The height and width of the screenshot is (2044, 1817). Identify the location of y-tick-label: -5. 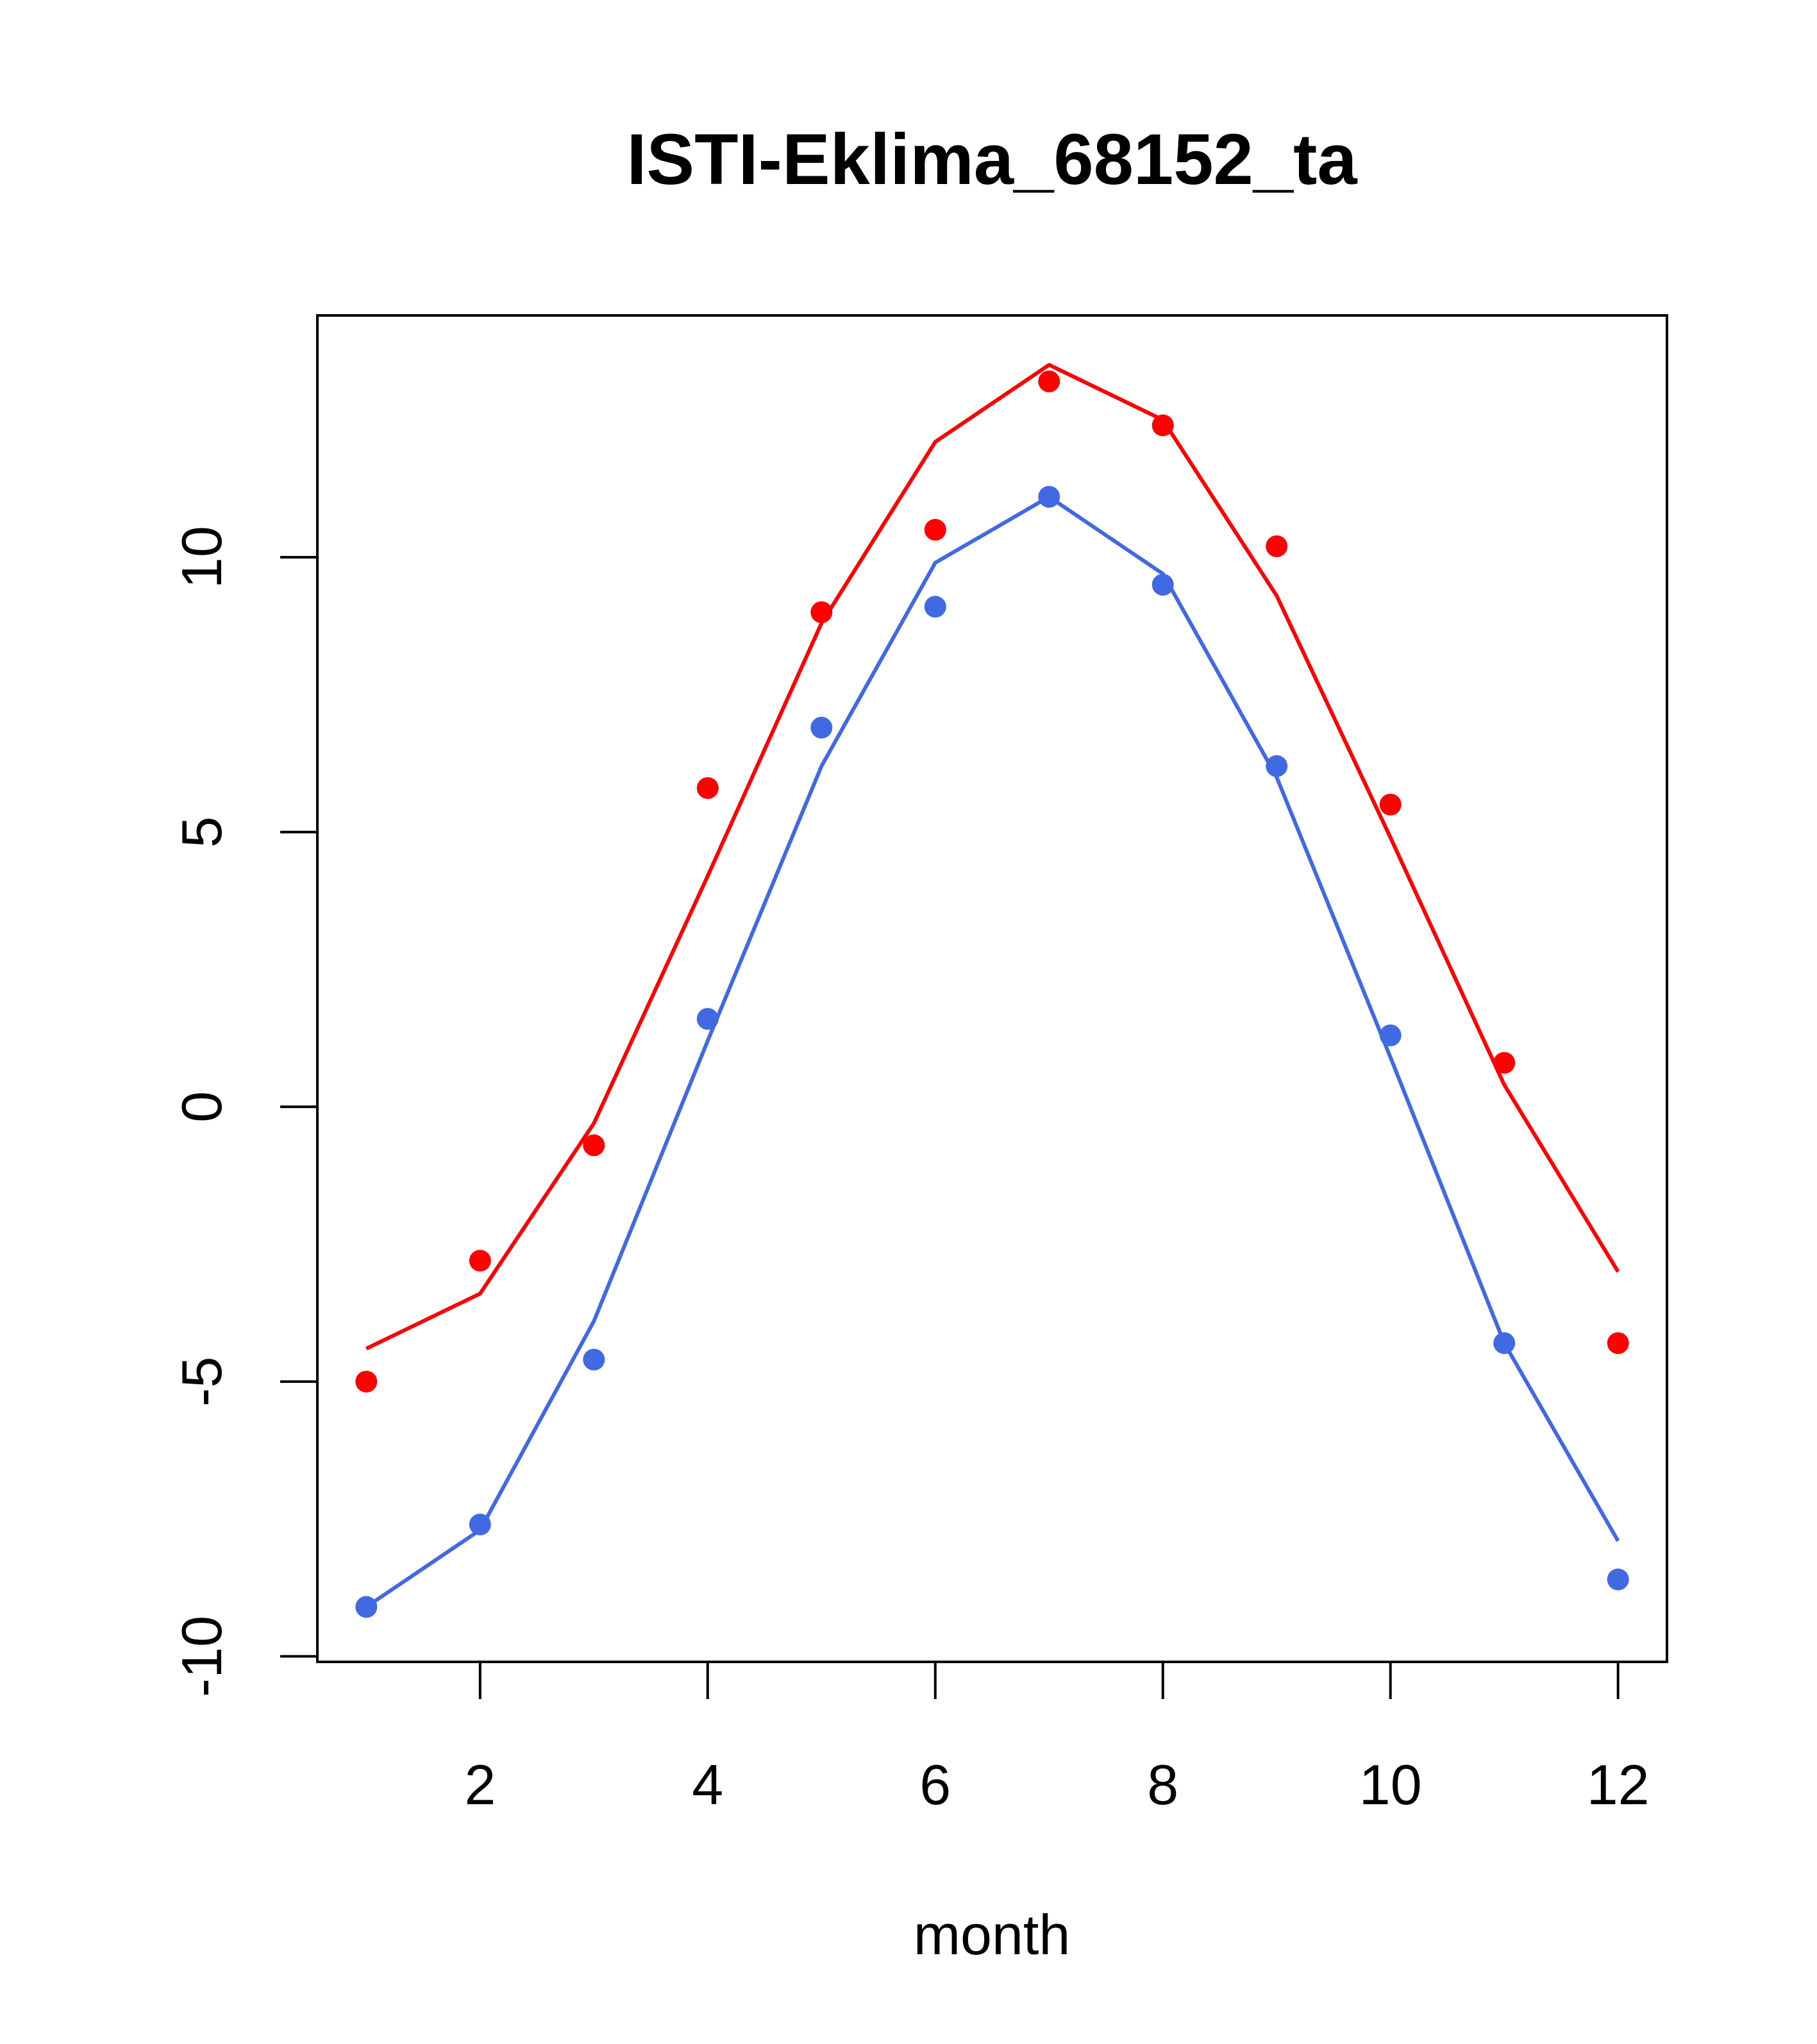
(201, 1382).